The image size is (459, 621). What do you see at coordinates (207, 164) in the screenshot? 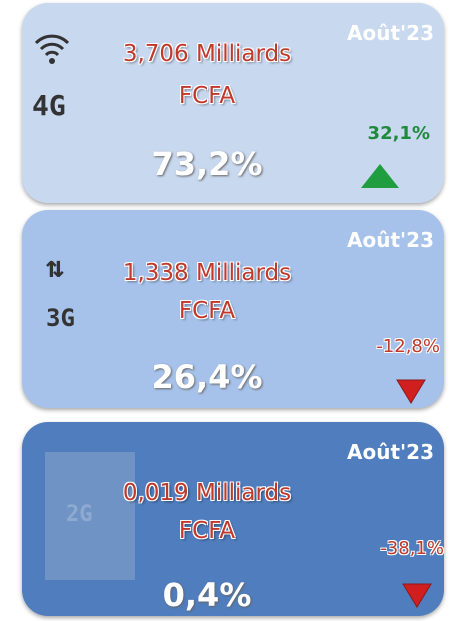
I see `share: 73,2%` at bounding box center [207, 164].